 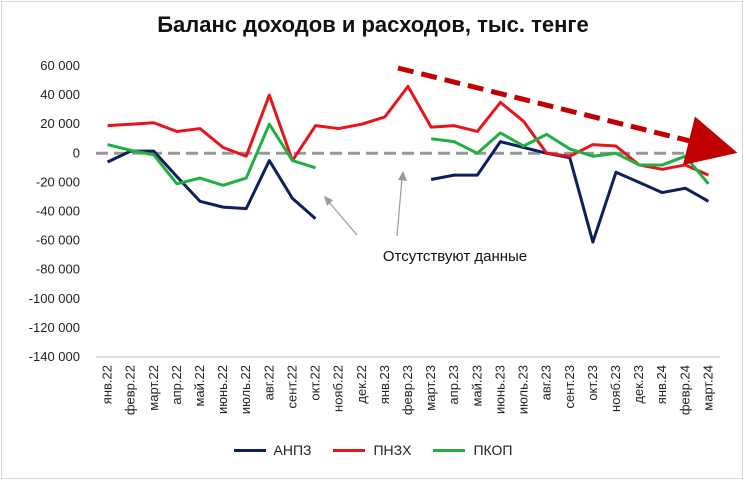 I want to click on x-tick-label: дек.22, so click(x=361, y=384).